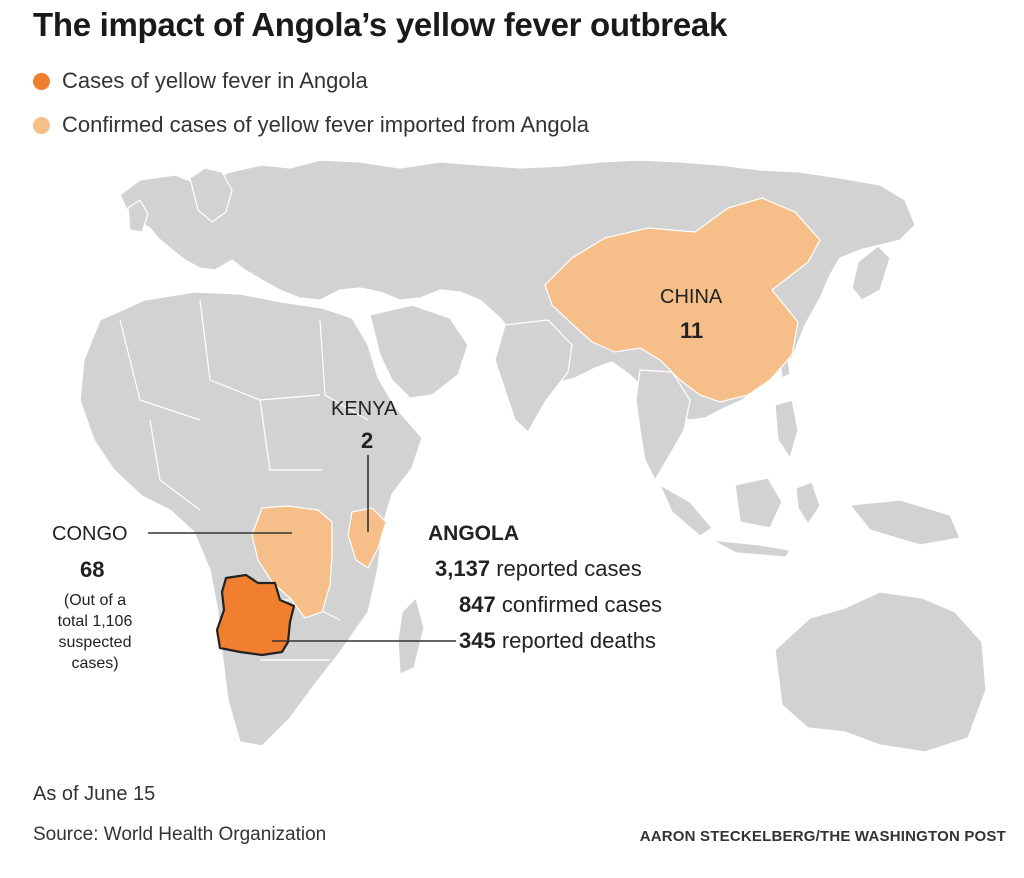  Describe the element at coordinates (477, 640) in the screenshot. I see `stat-value: 345` at that location.